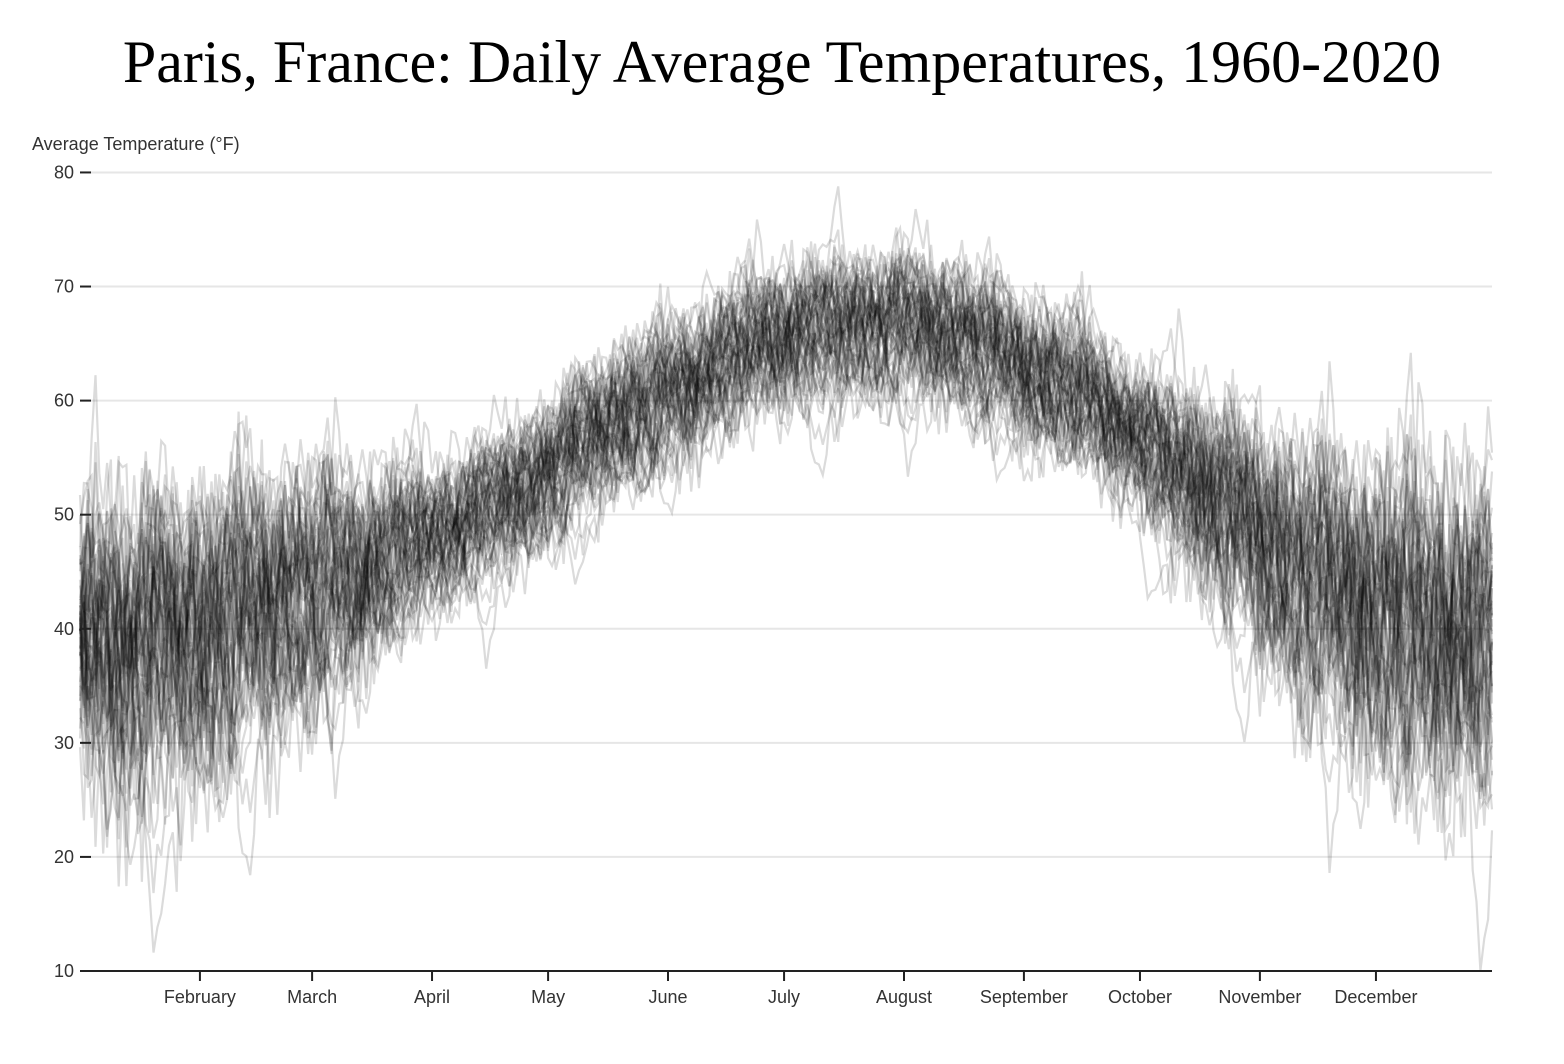  I want to click on x-tick-label-november: November, so click(1259, 997).